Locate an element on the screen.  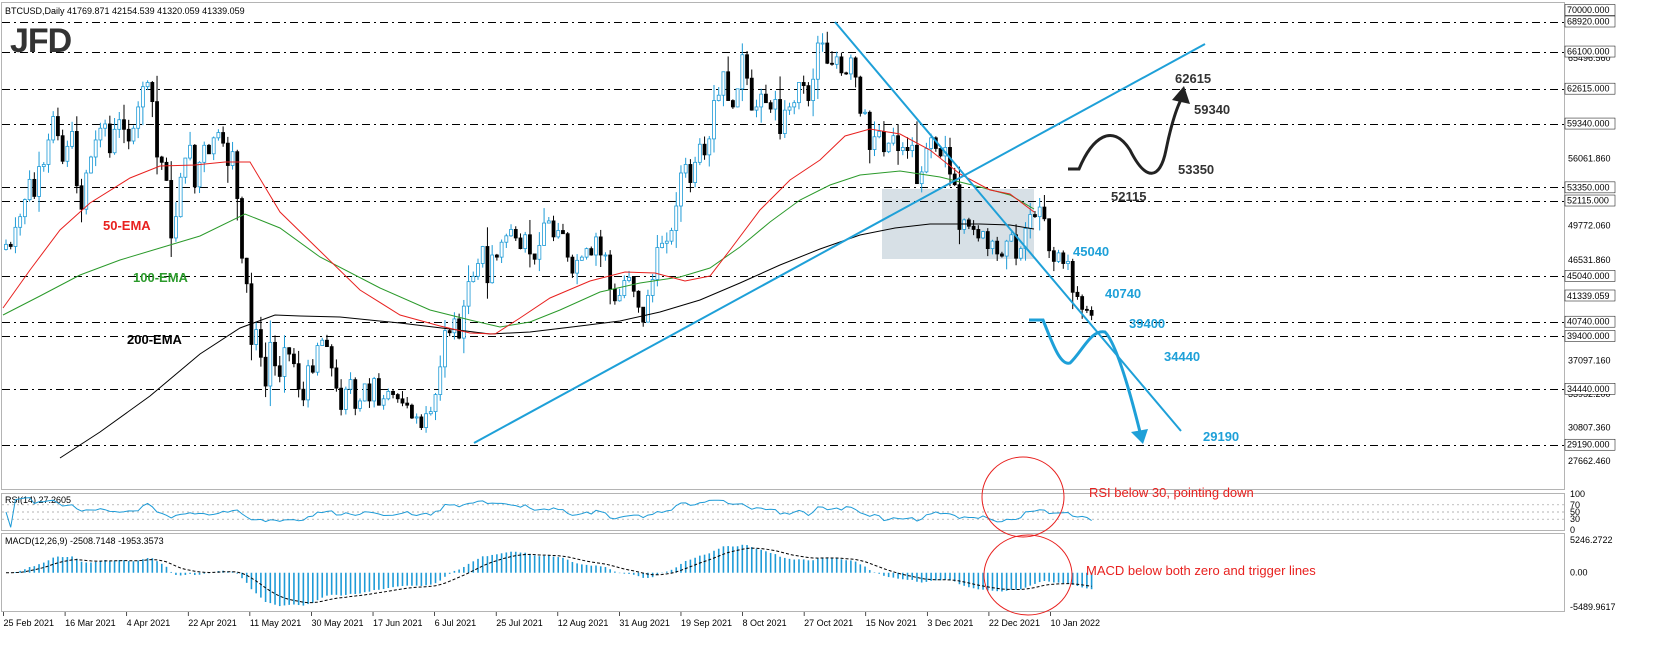
level-label-40740: 40740 is located at coordinates (1123, 293).